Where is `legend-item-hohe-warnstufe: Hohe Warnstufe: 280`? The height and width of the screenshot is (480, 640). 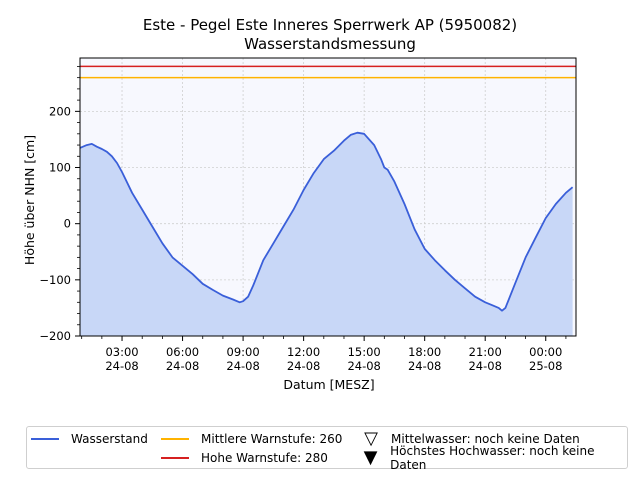 legend-item-hohe-warnstufe: Hohe Warnstufe: 280 is located at coordinates (244, 458).